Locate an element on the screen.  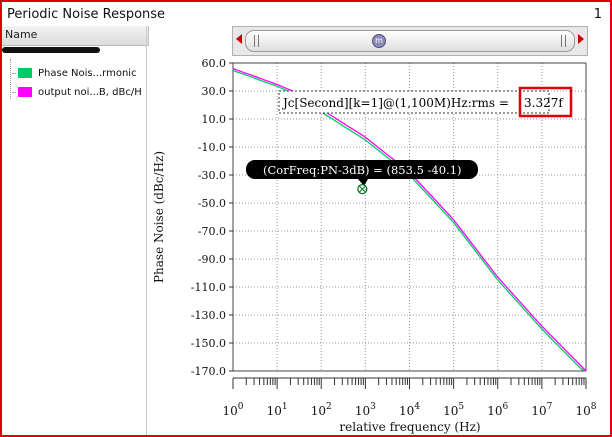
y-tick-label: -90.0 is located at coordinates (212, 259).